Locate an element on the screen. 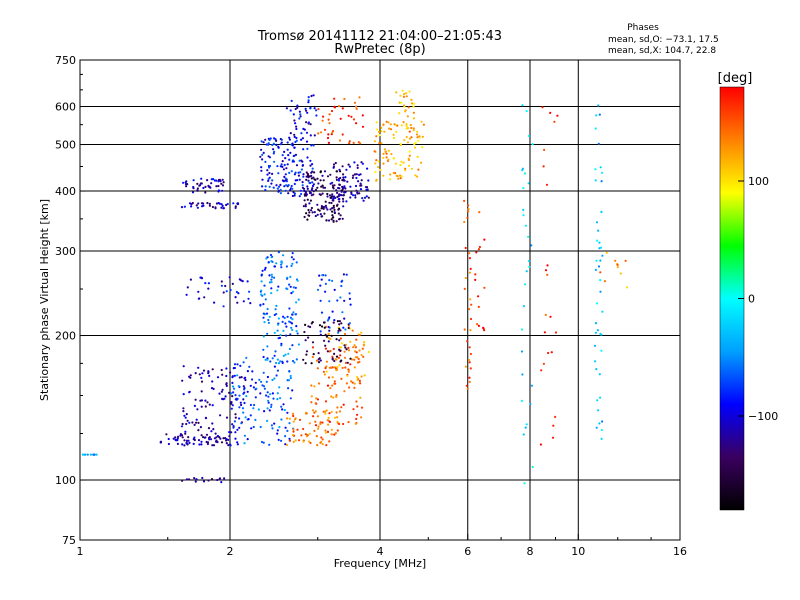 This screenshot has height=600, width=800. colorbar-tick-label: 0 is located at coordinates (751, 299).